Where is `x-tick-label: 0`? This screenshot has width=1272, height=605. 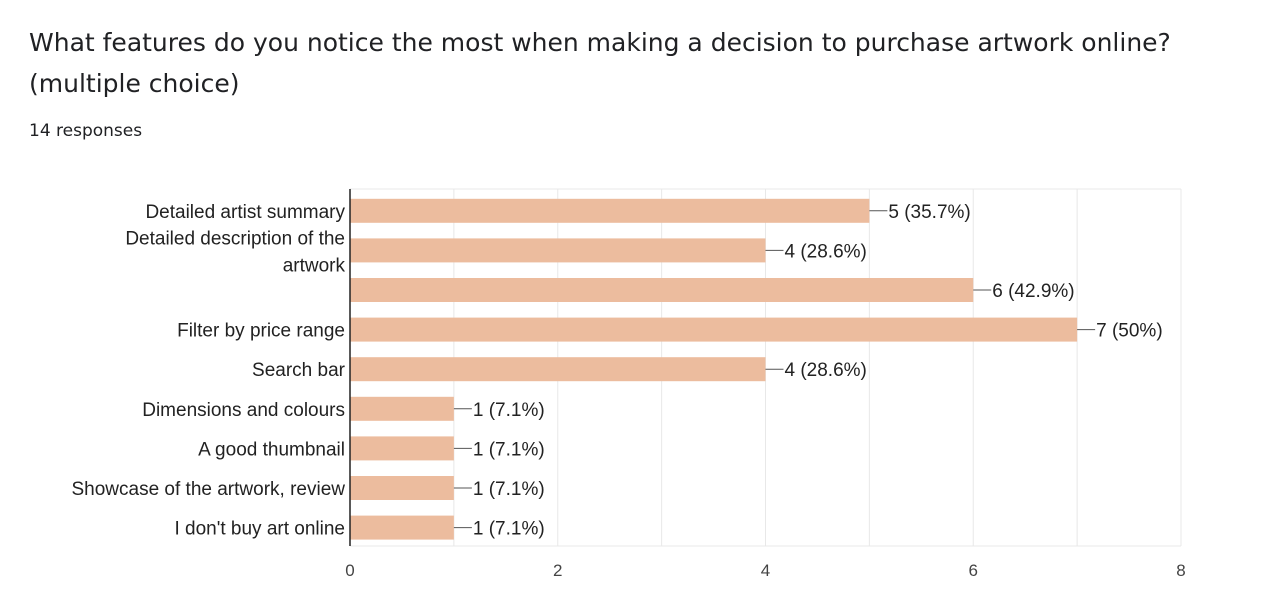
x-tick-label: 0 is located at coordinates (349, 570).